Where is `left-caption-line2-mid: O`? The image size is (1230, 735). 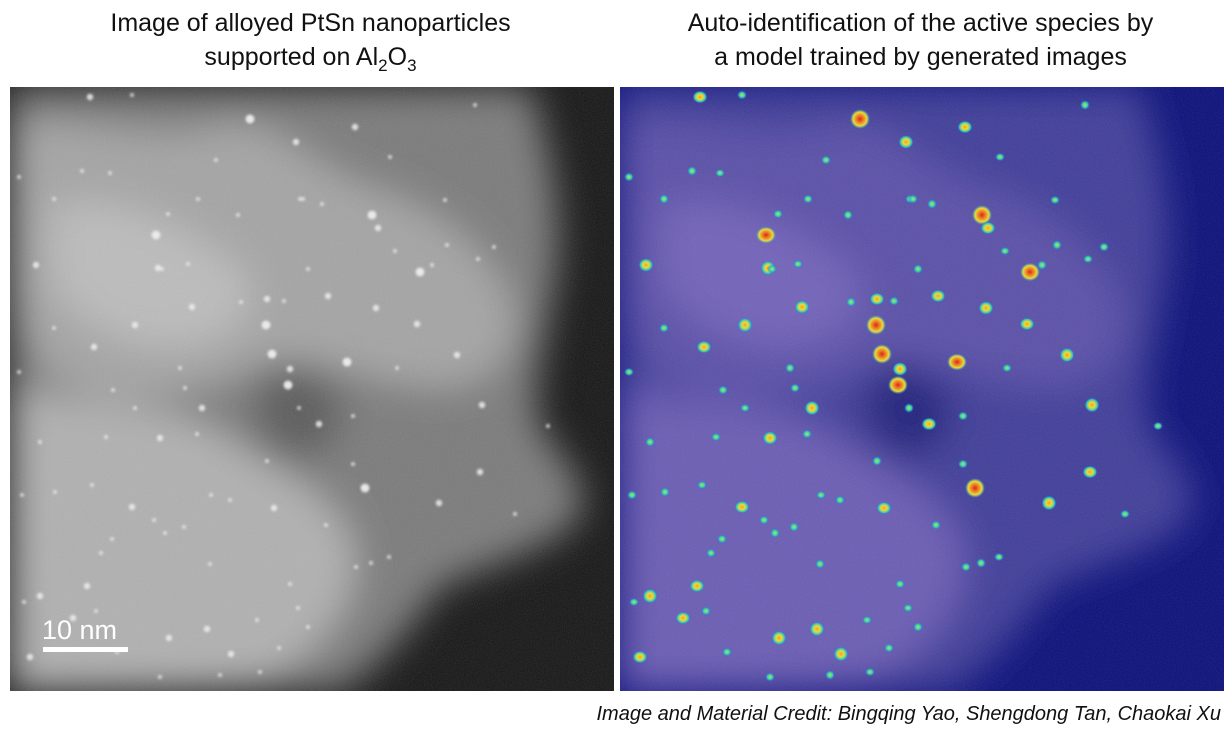 left-caption-line2-mid: O is located at coordinates (397, 57).